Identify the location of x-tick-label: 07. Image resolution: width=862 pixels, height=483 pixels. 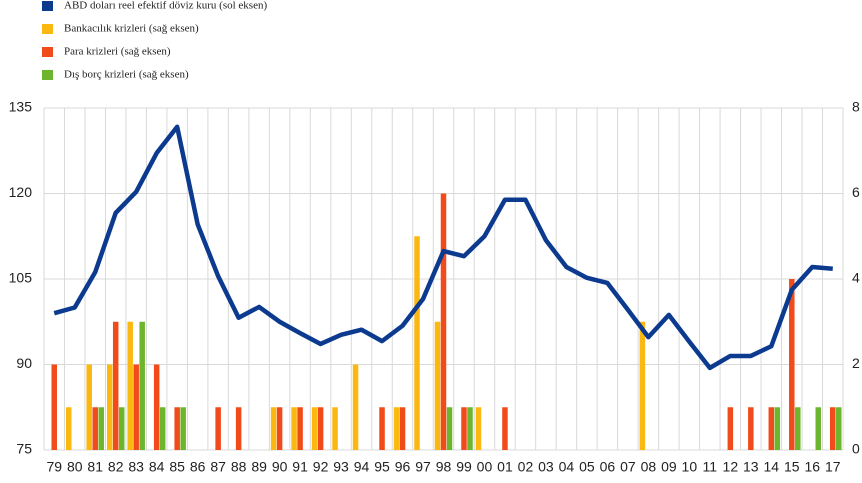
(628, 467).